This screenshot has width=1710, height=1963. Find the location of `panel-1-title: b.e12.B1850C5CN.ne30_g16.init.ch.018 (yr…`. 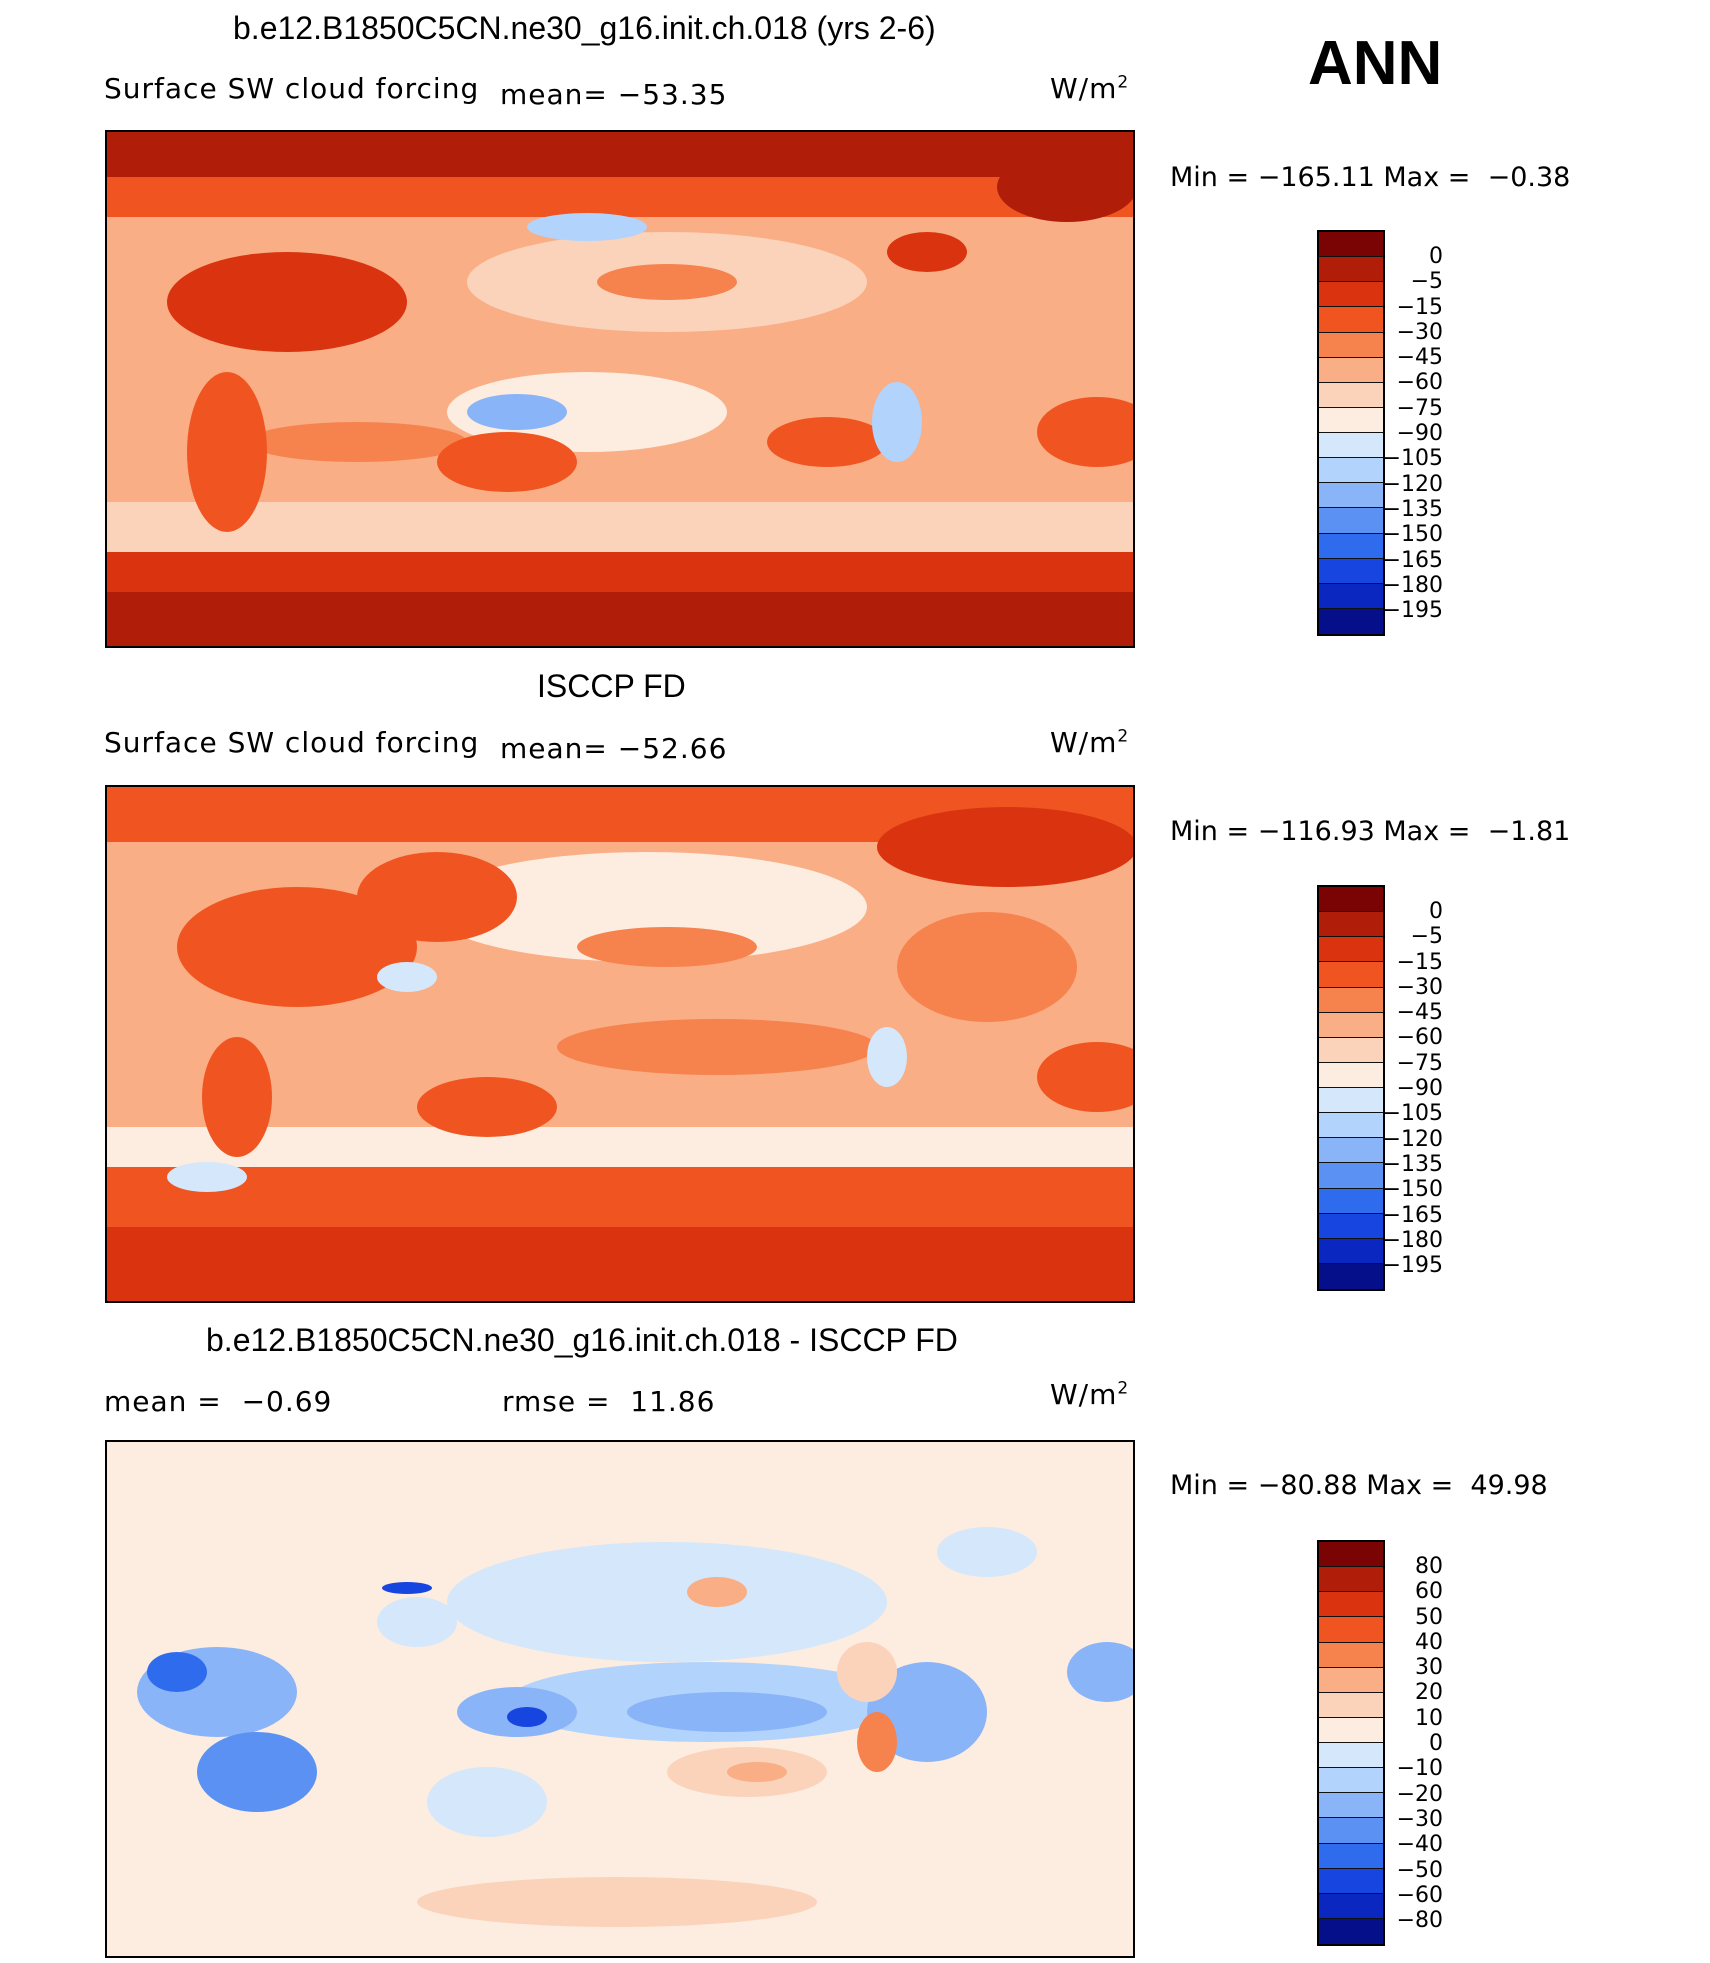

panel-1-title: b.e12.B1850C5CN.ne30_g16.init.ch.018 (yr… is located at coordinates (584, 28).